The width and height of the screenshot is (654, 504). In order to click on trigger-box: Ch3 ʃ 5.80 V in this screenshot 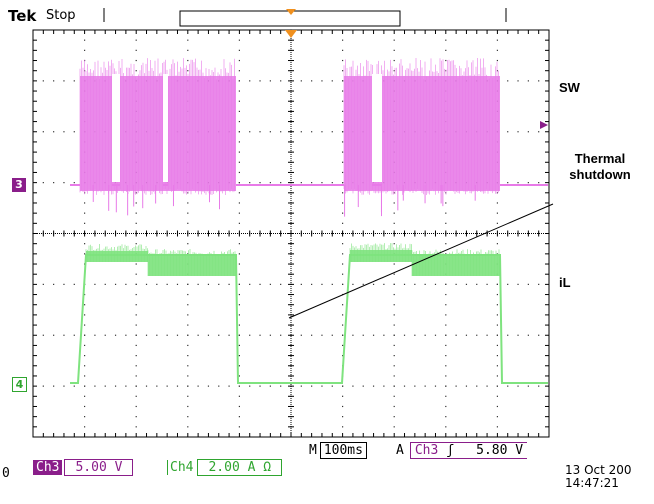, I will do `click(468, 450)`.